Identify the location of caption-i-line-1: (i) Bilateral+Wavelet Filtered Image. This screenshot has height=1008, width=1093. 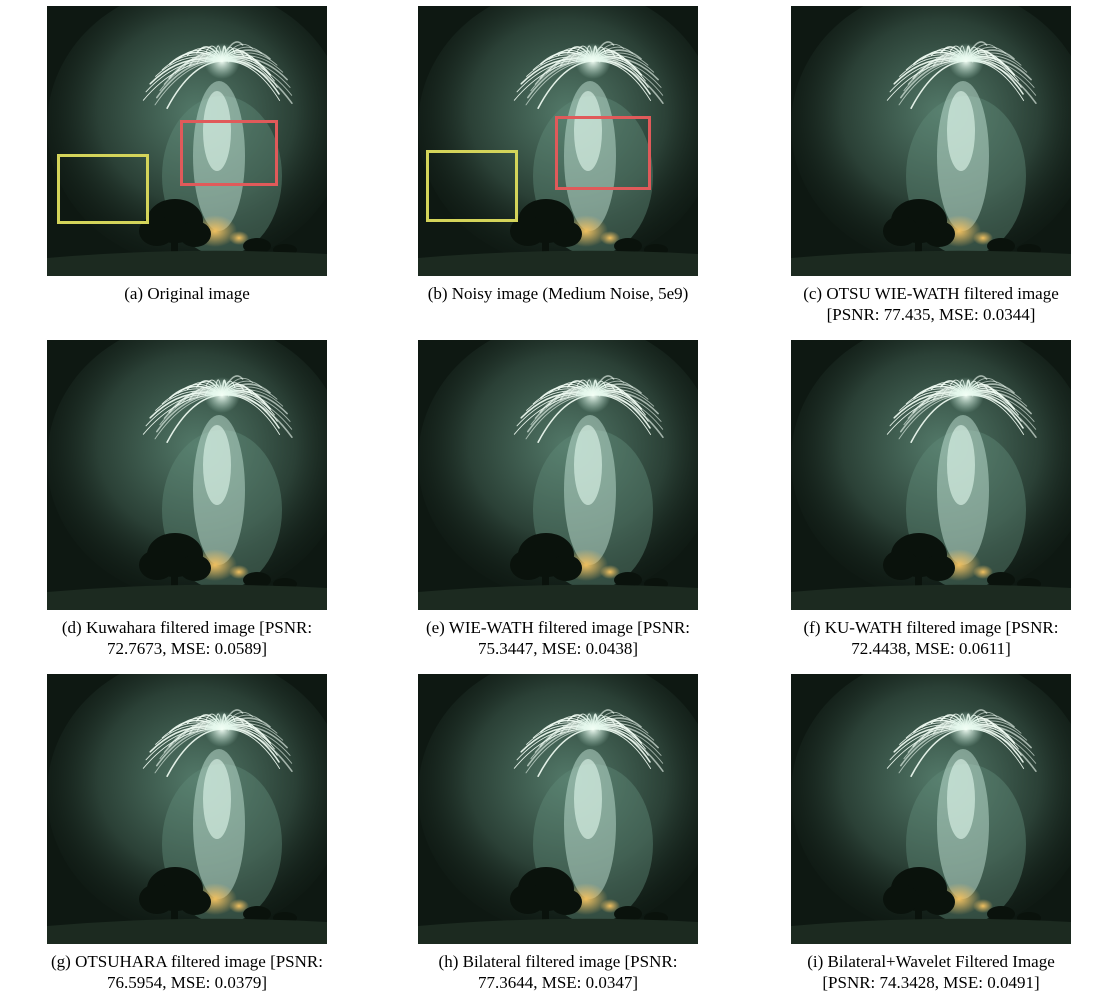
(931, 961).